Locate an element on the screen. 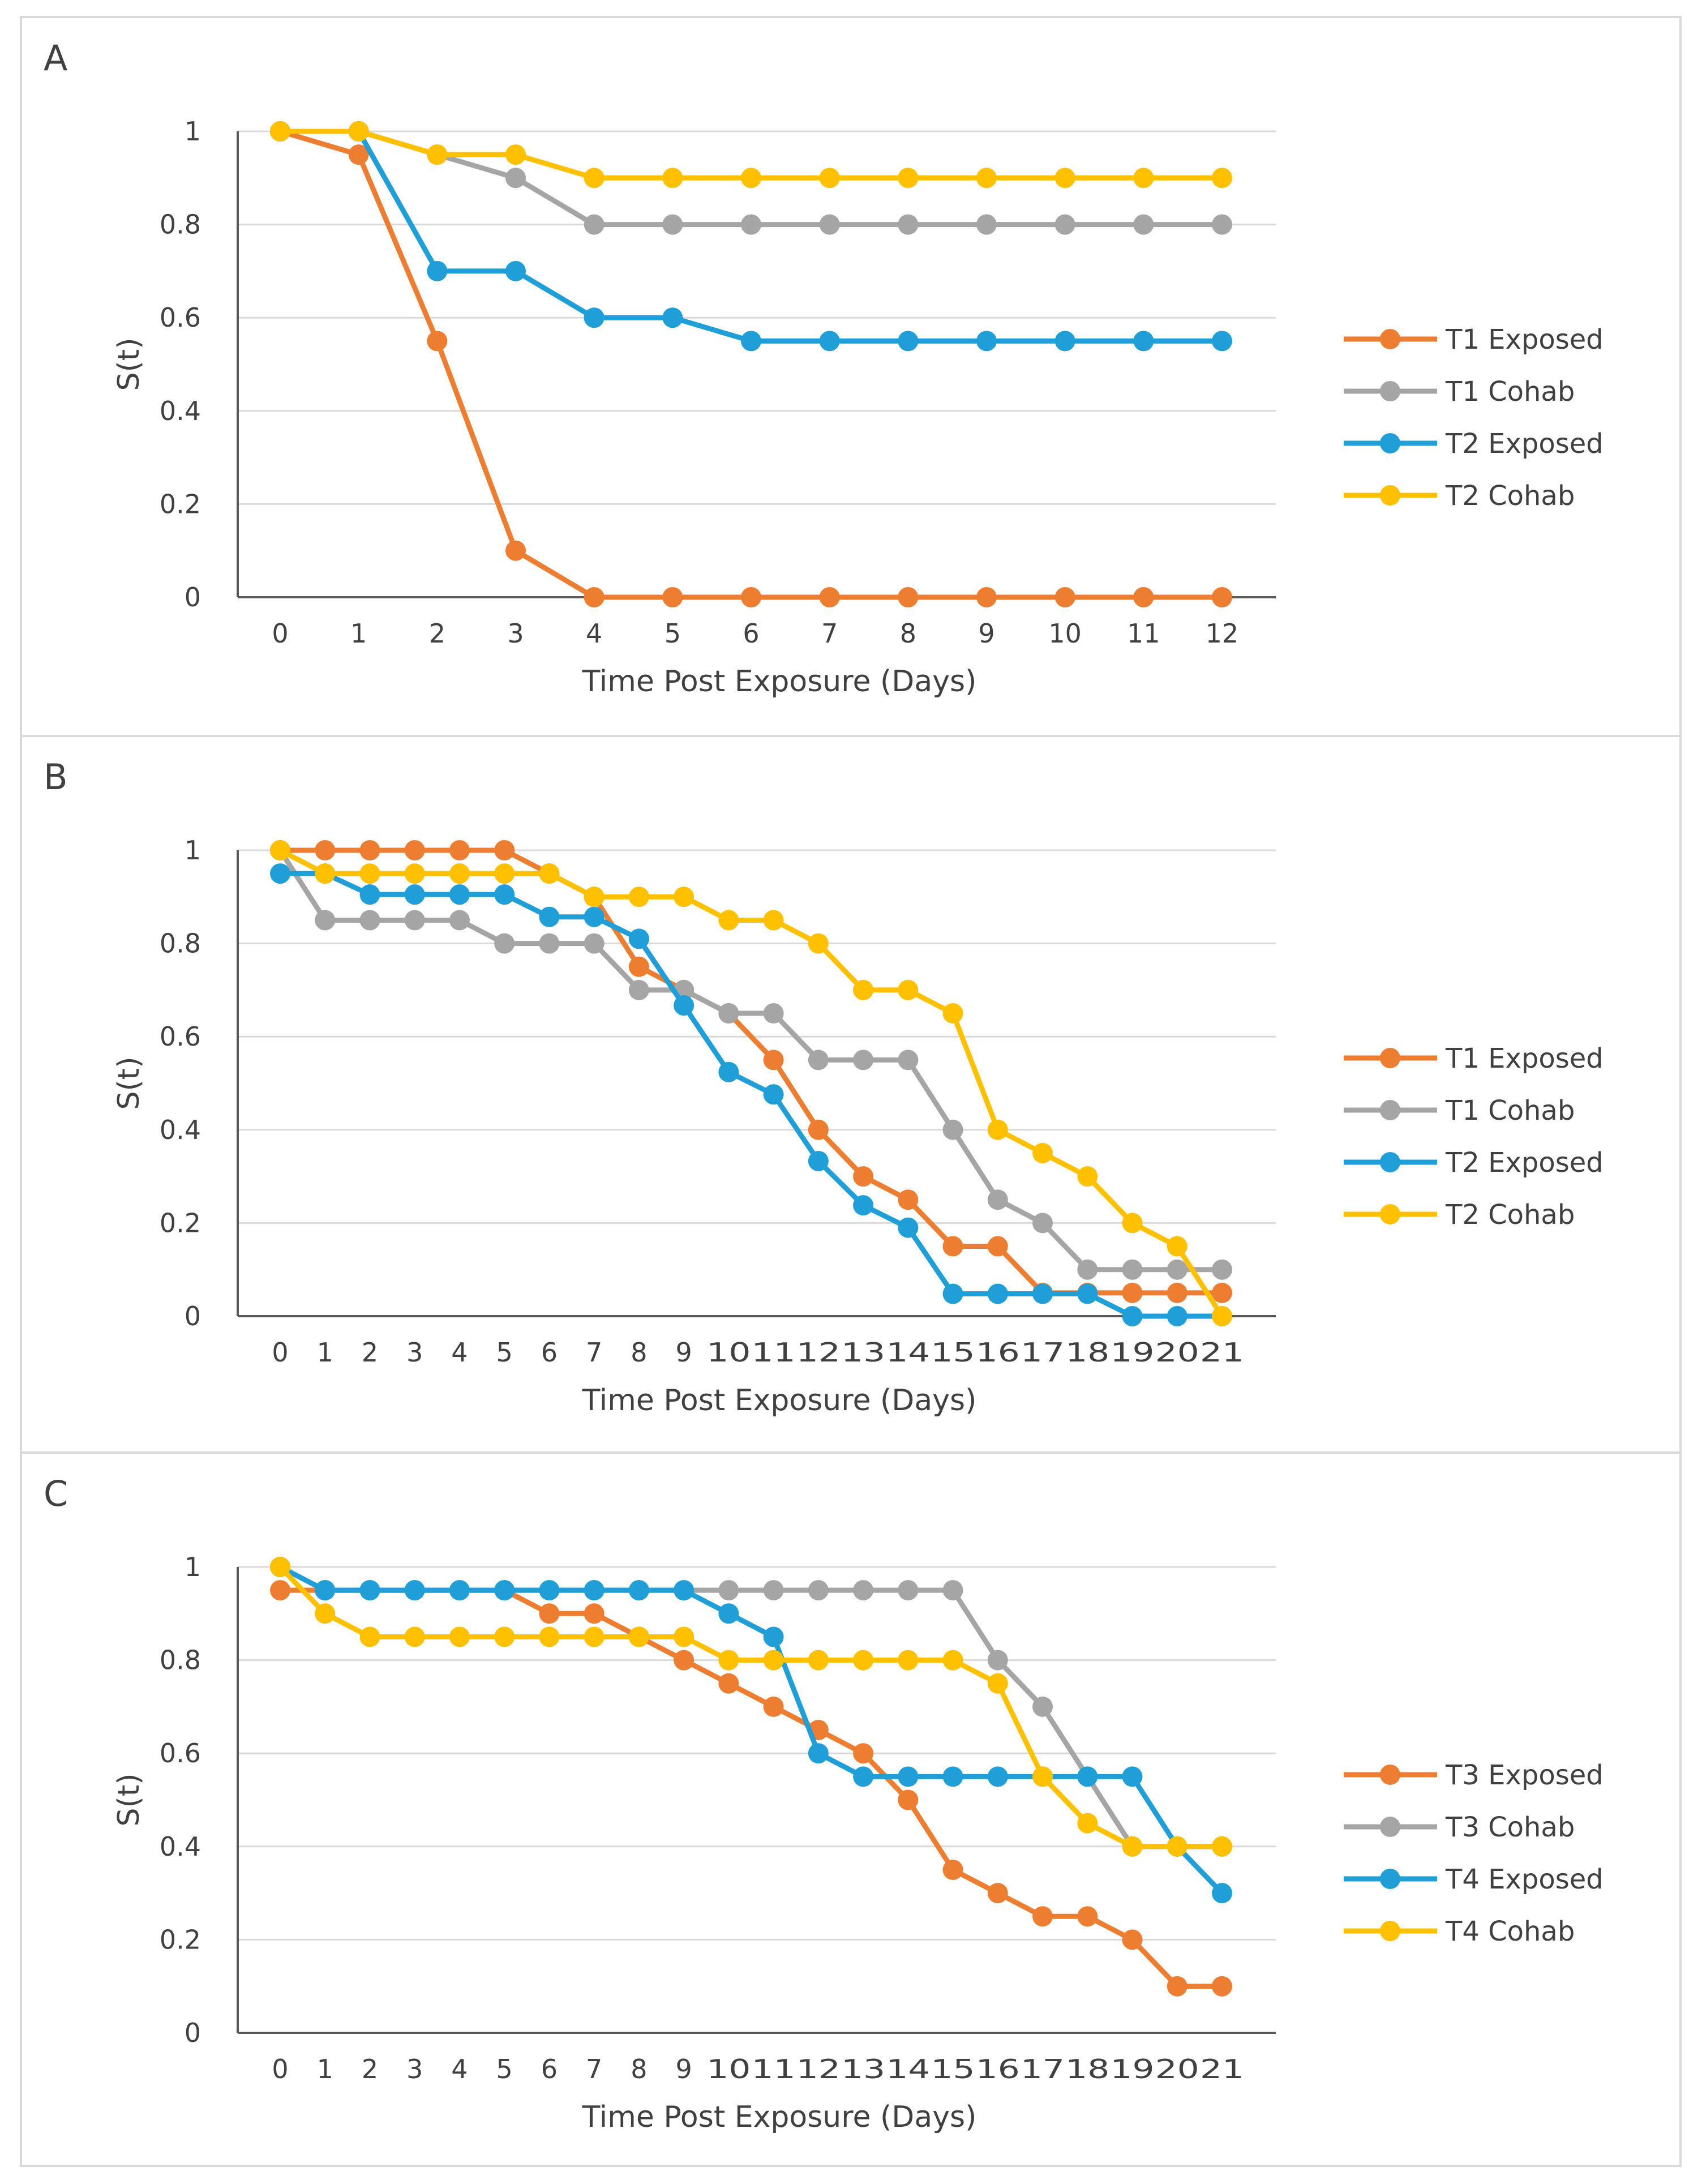  y-tick-label: 0.6 is located at coordinates (180, 1036).